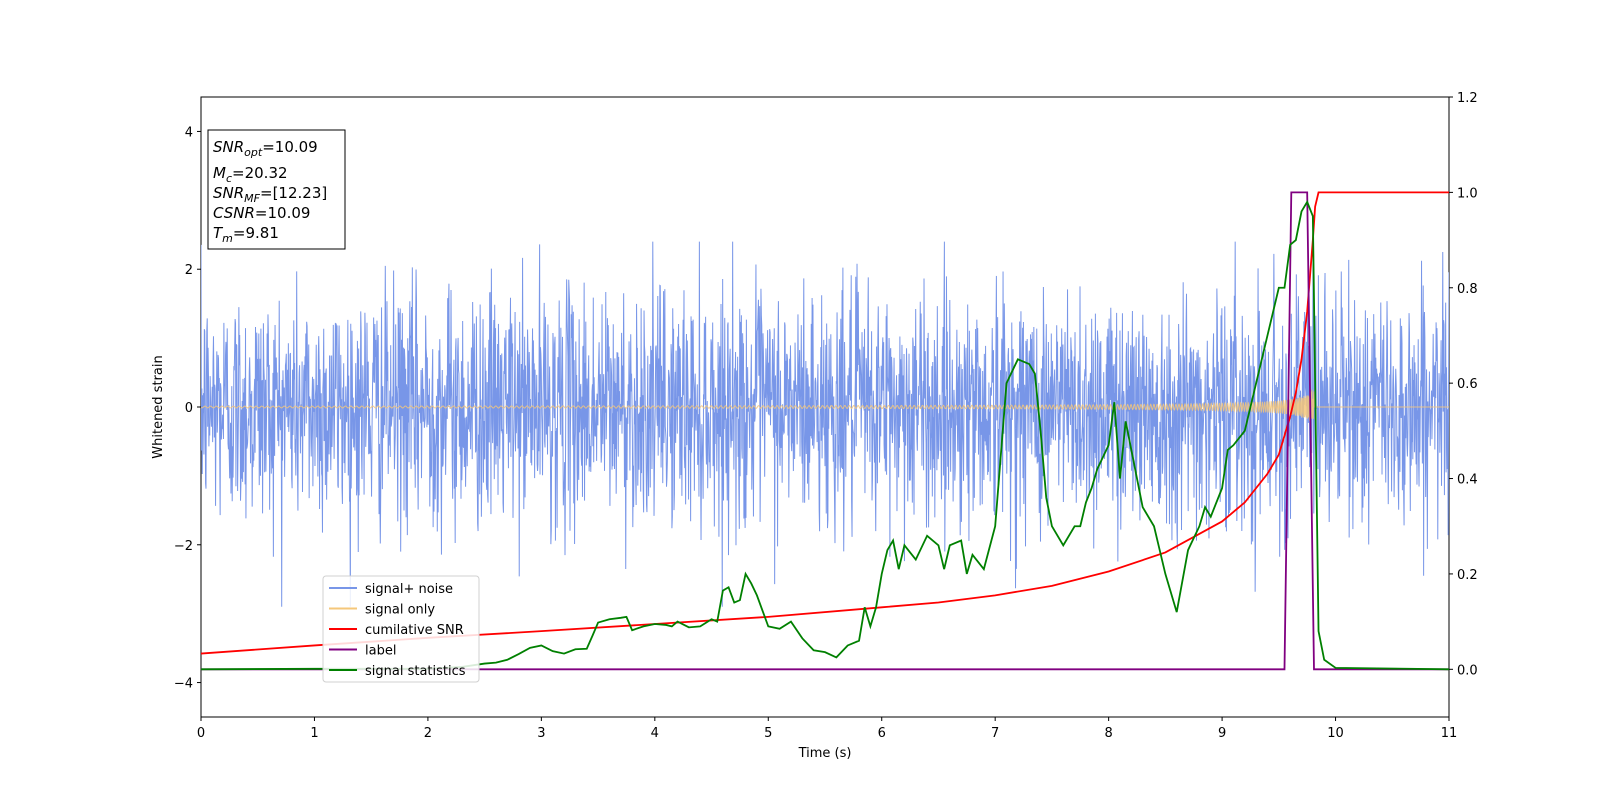 This screenshot has height=800, width=1600. I want to click on legend-label: signal+ noise, so click(409, 589).